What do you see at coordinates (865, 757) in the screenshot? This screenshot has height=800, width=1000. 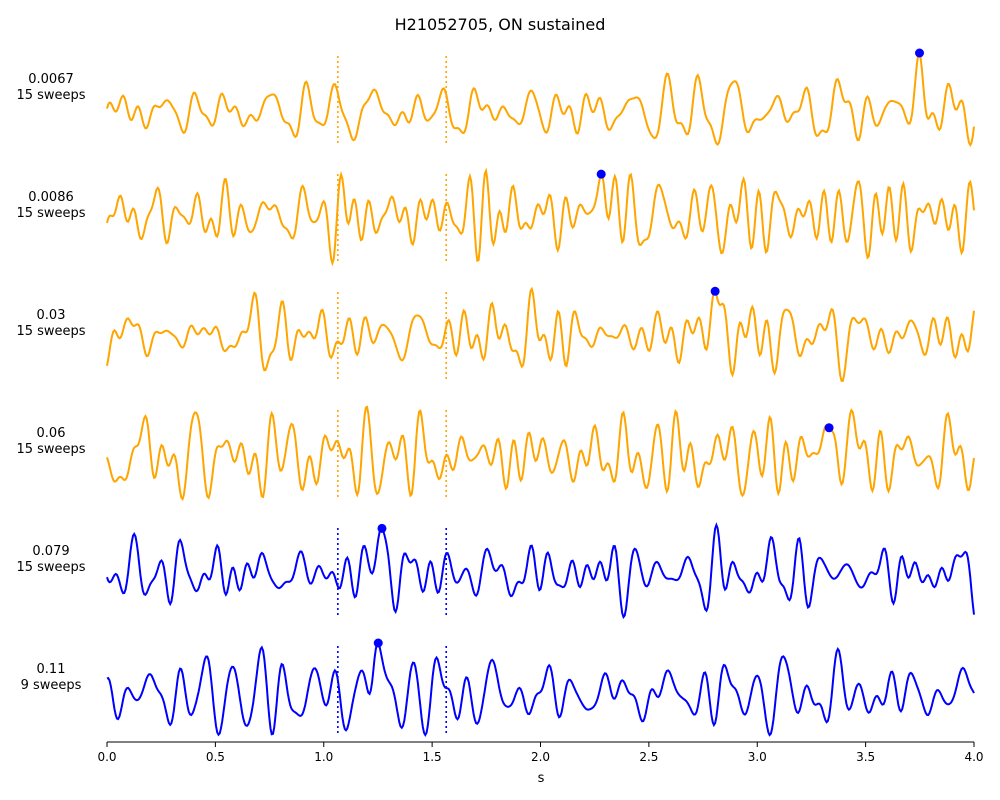 I see `x-tick-label-7: 3.5` at bounding box center [865, 757].